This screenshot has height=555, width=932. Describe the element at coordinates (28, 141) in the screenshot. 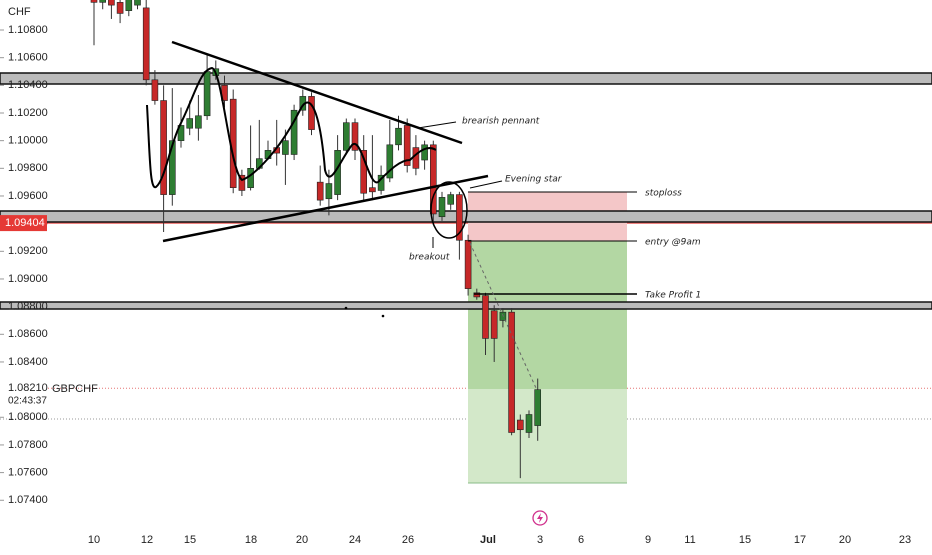

I see `y-tick-label: 1.10000` at that location.